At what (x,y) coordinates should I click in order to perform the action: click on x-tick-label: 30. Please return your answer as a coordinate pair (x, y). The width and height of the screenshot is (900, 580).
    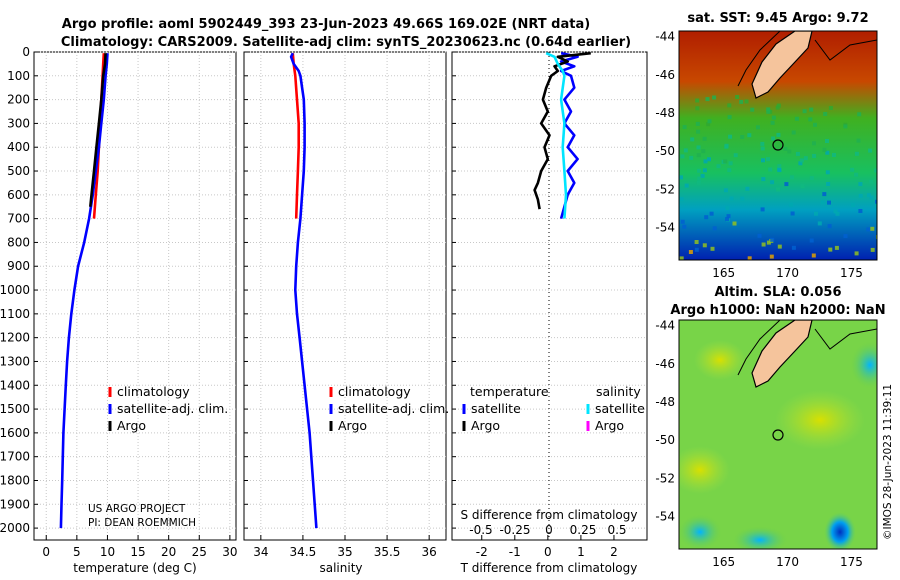
    Looking at the image, I should click on (229, 552).